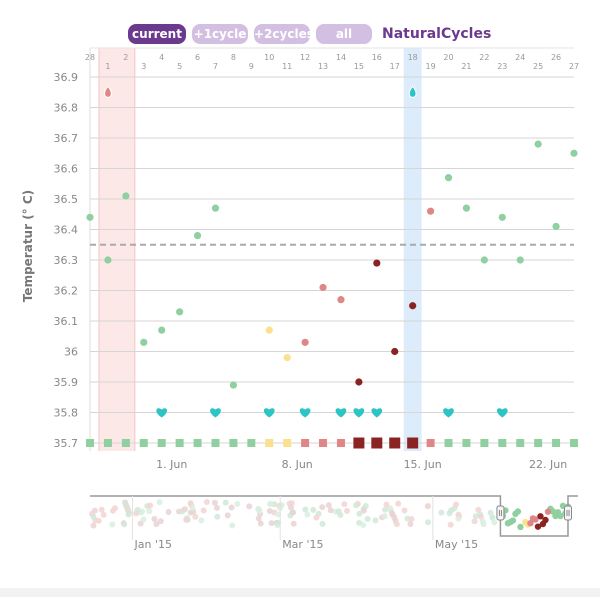 The height and width of the screenshot is (597, 600). Describe the element at coordinates (66, 77) in the screenshot. I see `y-tick-label: 36.9` at that location.